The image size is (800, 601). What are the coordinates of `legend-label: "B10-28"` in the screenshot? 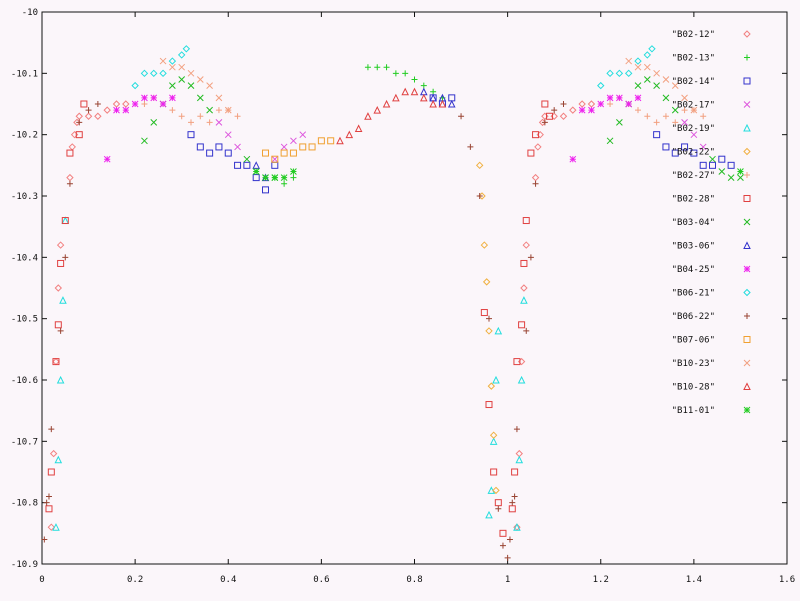 It's located at (693, 388).